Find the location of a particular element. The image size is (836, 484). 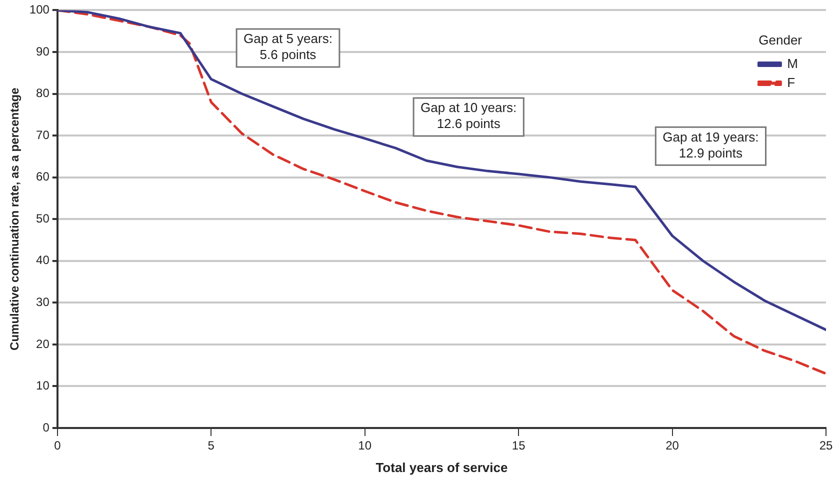

annotation: Gap at 5 years: 5.6 points is located at coordinates (288, 46).